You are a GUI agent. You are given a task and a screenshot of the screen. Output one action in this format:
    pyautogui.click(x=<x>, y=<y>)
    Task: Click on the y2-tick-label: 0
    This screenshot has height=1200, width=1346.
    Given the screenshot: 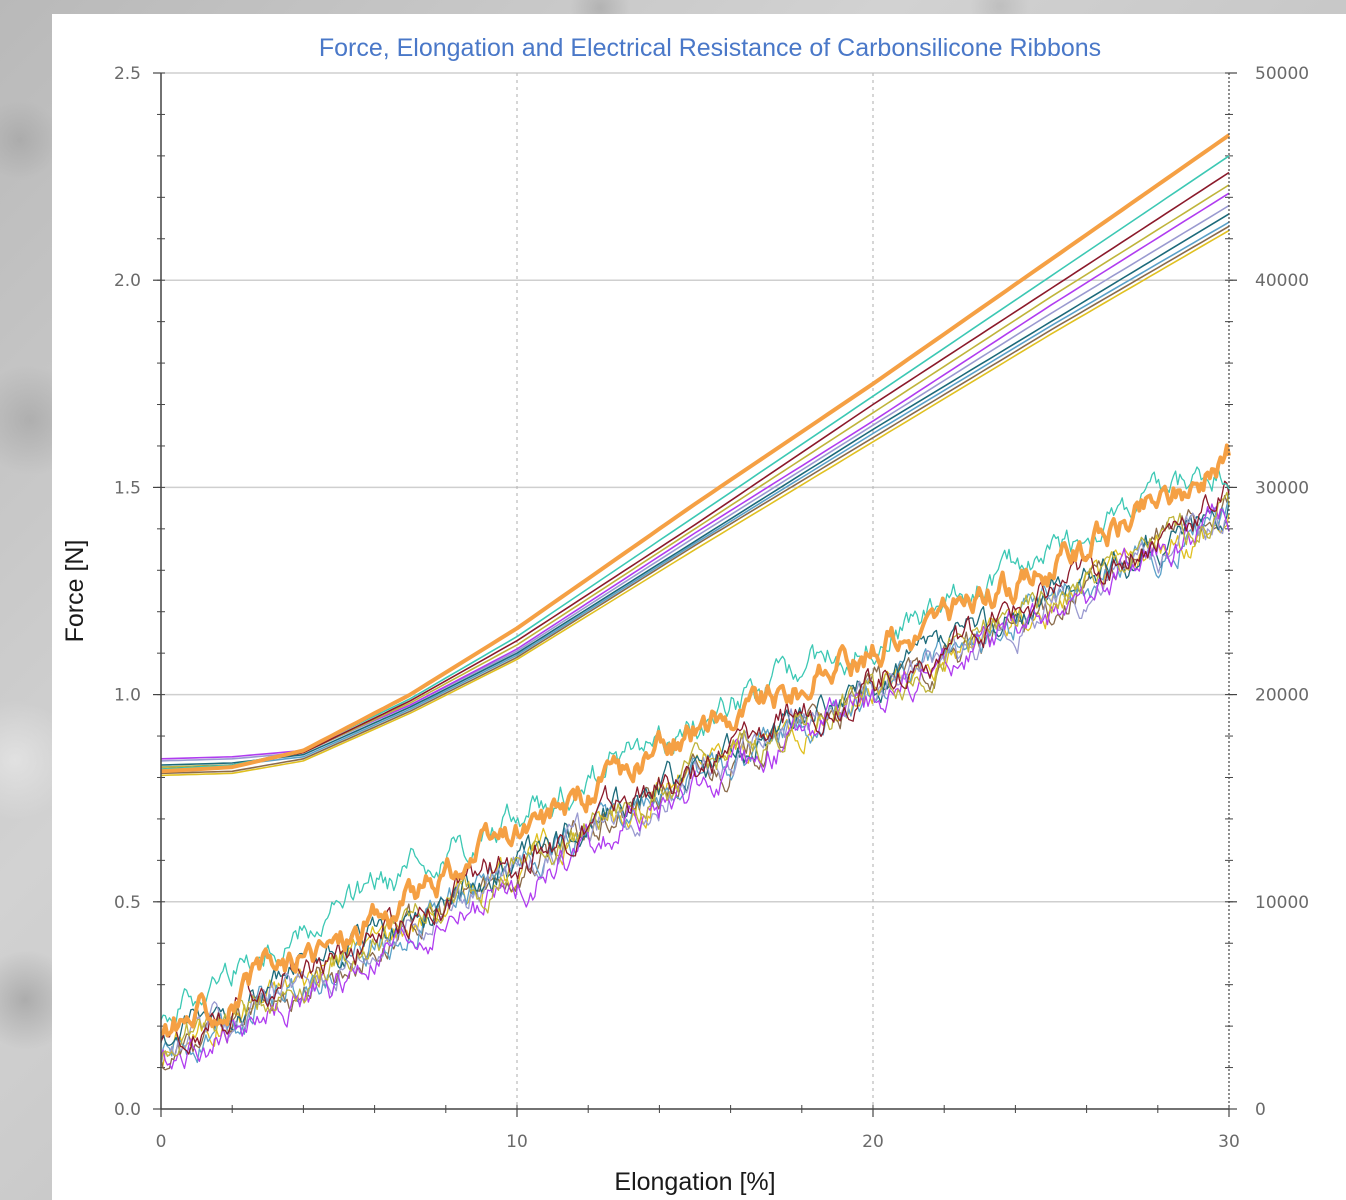 What is the action you would take?
    pyautogui.click(x=1260, y=1110)
    